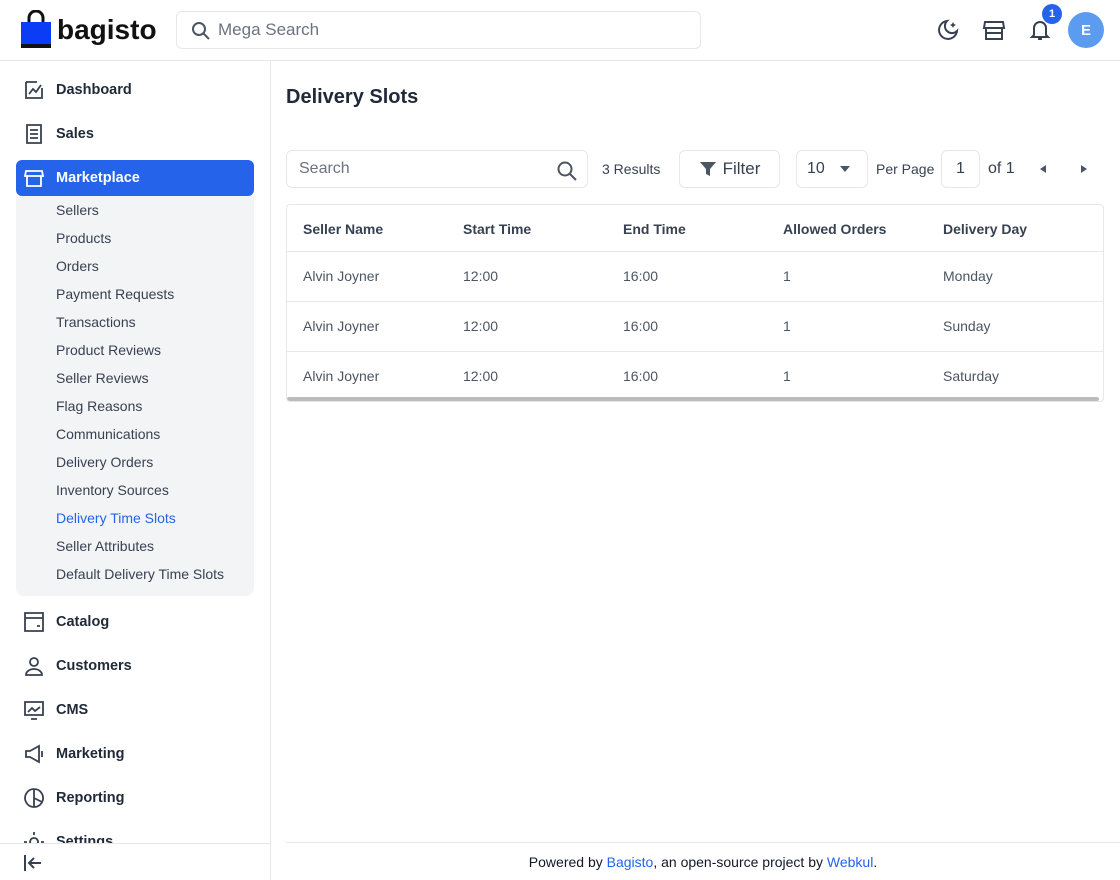 The height and width of the screenshot is (880, 1120). What do you see at coordinates (630, 861) in the screenshot?
I see `footer-link: Bagisto` at bounding box center [630, 861].